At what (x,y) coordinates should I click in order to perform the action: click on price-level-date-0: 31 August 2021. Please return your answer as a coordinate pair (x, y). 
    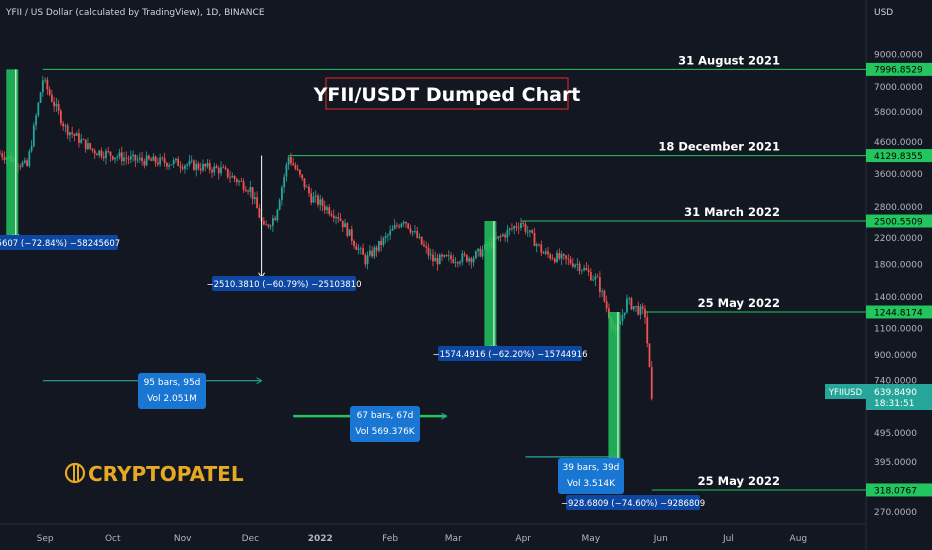
    Looking at the image, I should click on (729, 60).